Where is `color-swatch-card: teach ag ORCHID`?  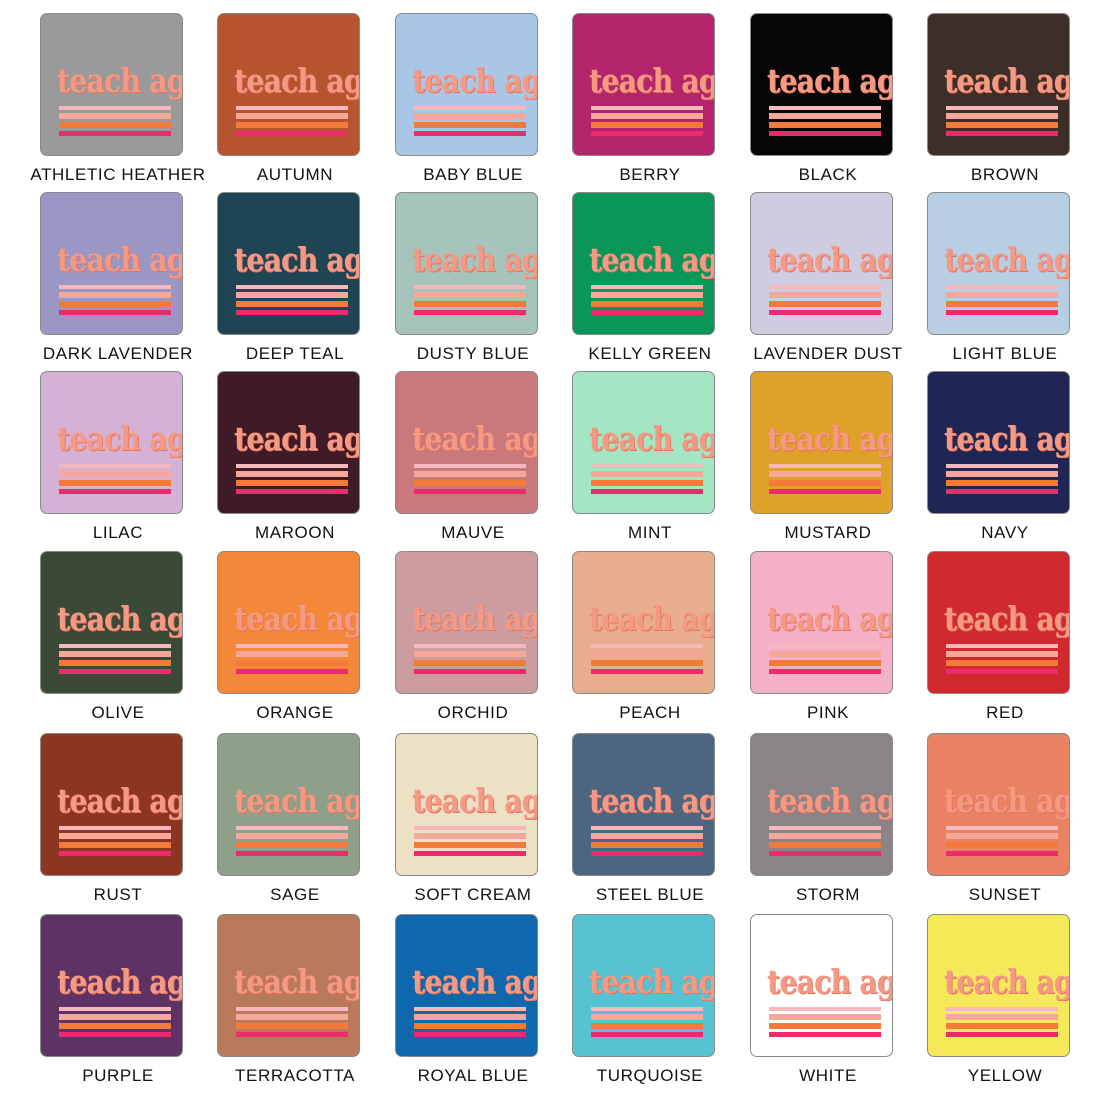 color-swatch-card: teach ag ORCHID is located at coordinates (473, 642).